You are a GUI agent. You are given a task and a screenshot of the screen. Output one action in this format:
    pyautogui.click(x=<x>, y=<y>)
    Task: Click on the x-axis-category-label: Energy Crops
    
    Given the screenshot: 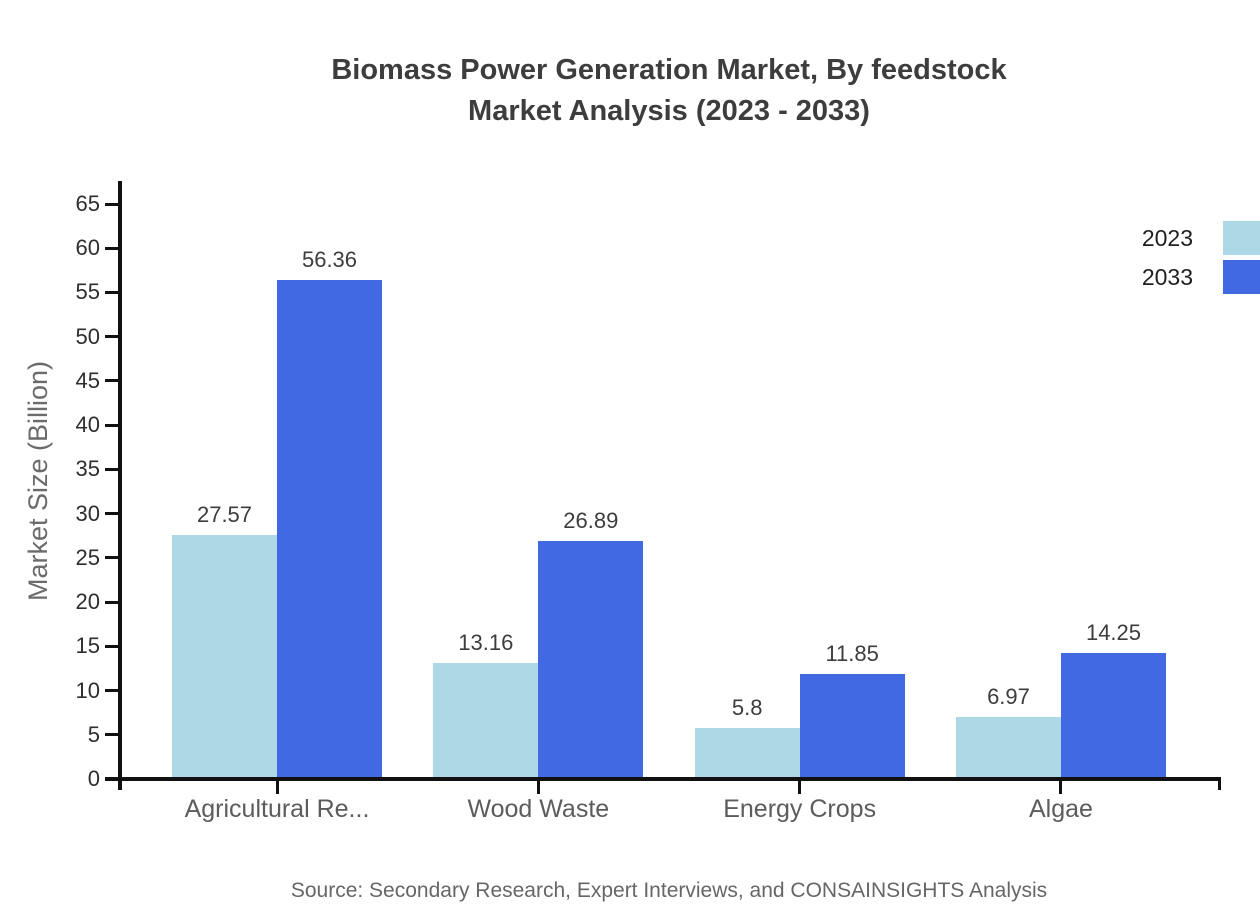 What is the action you would take?
    pyautogui.click(x=800, y=809)
    